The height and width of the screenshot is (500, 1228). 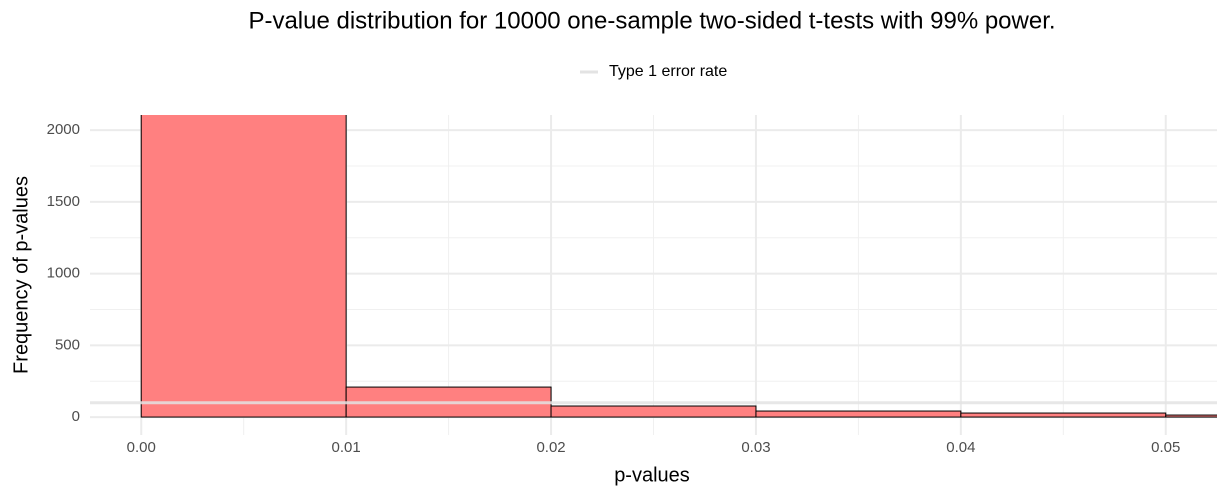 What do you see at coordinates (960, 447) in the screenshot?
I see `x-tick-label: 0.04` at bounding box center [960, 447].